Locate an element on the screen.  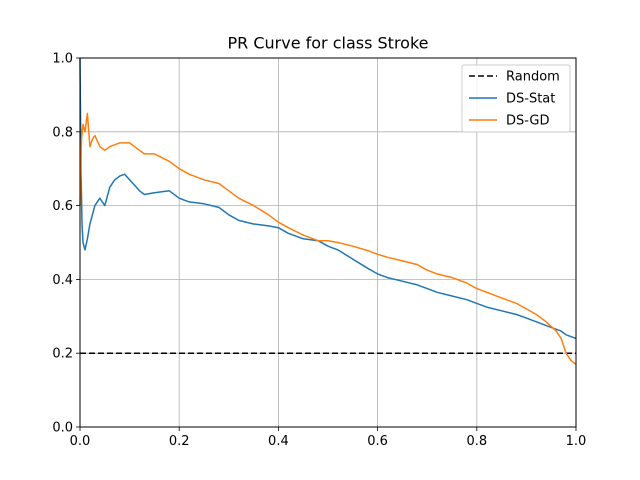
legend-label-random: Random is located at coordinates (533, 77).